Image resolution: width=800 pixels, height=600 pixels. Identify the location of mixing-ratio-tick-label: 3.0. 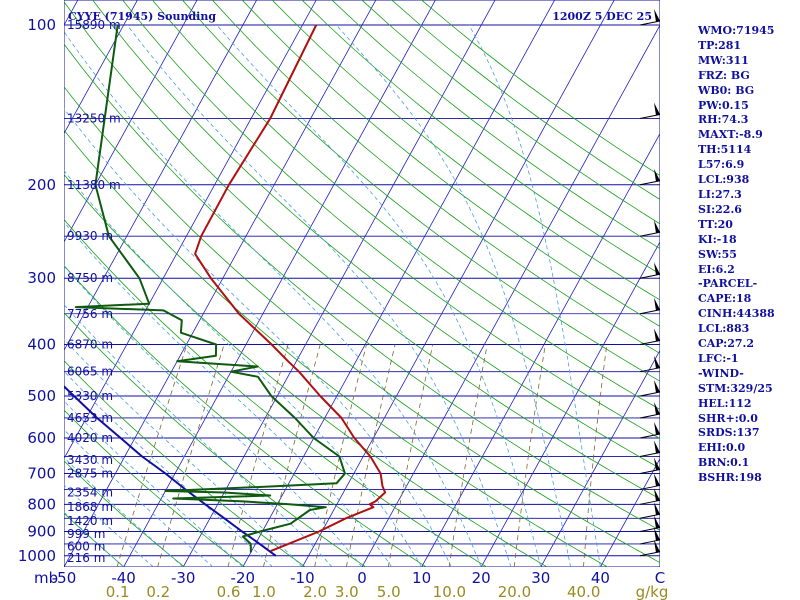
(347, 591).